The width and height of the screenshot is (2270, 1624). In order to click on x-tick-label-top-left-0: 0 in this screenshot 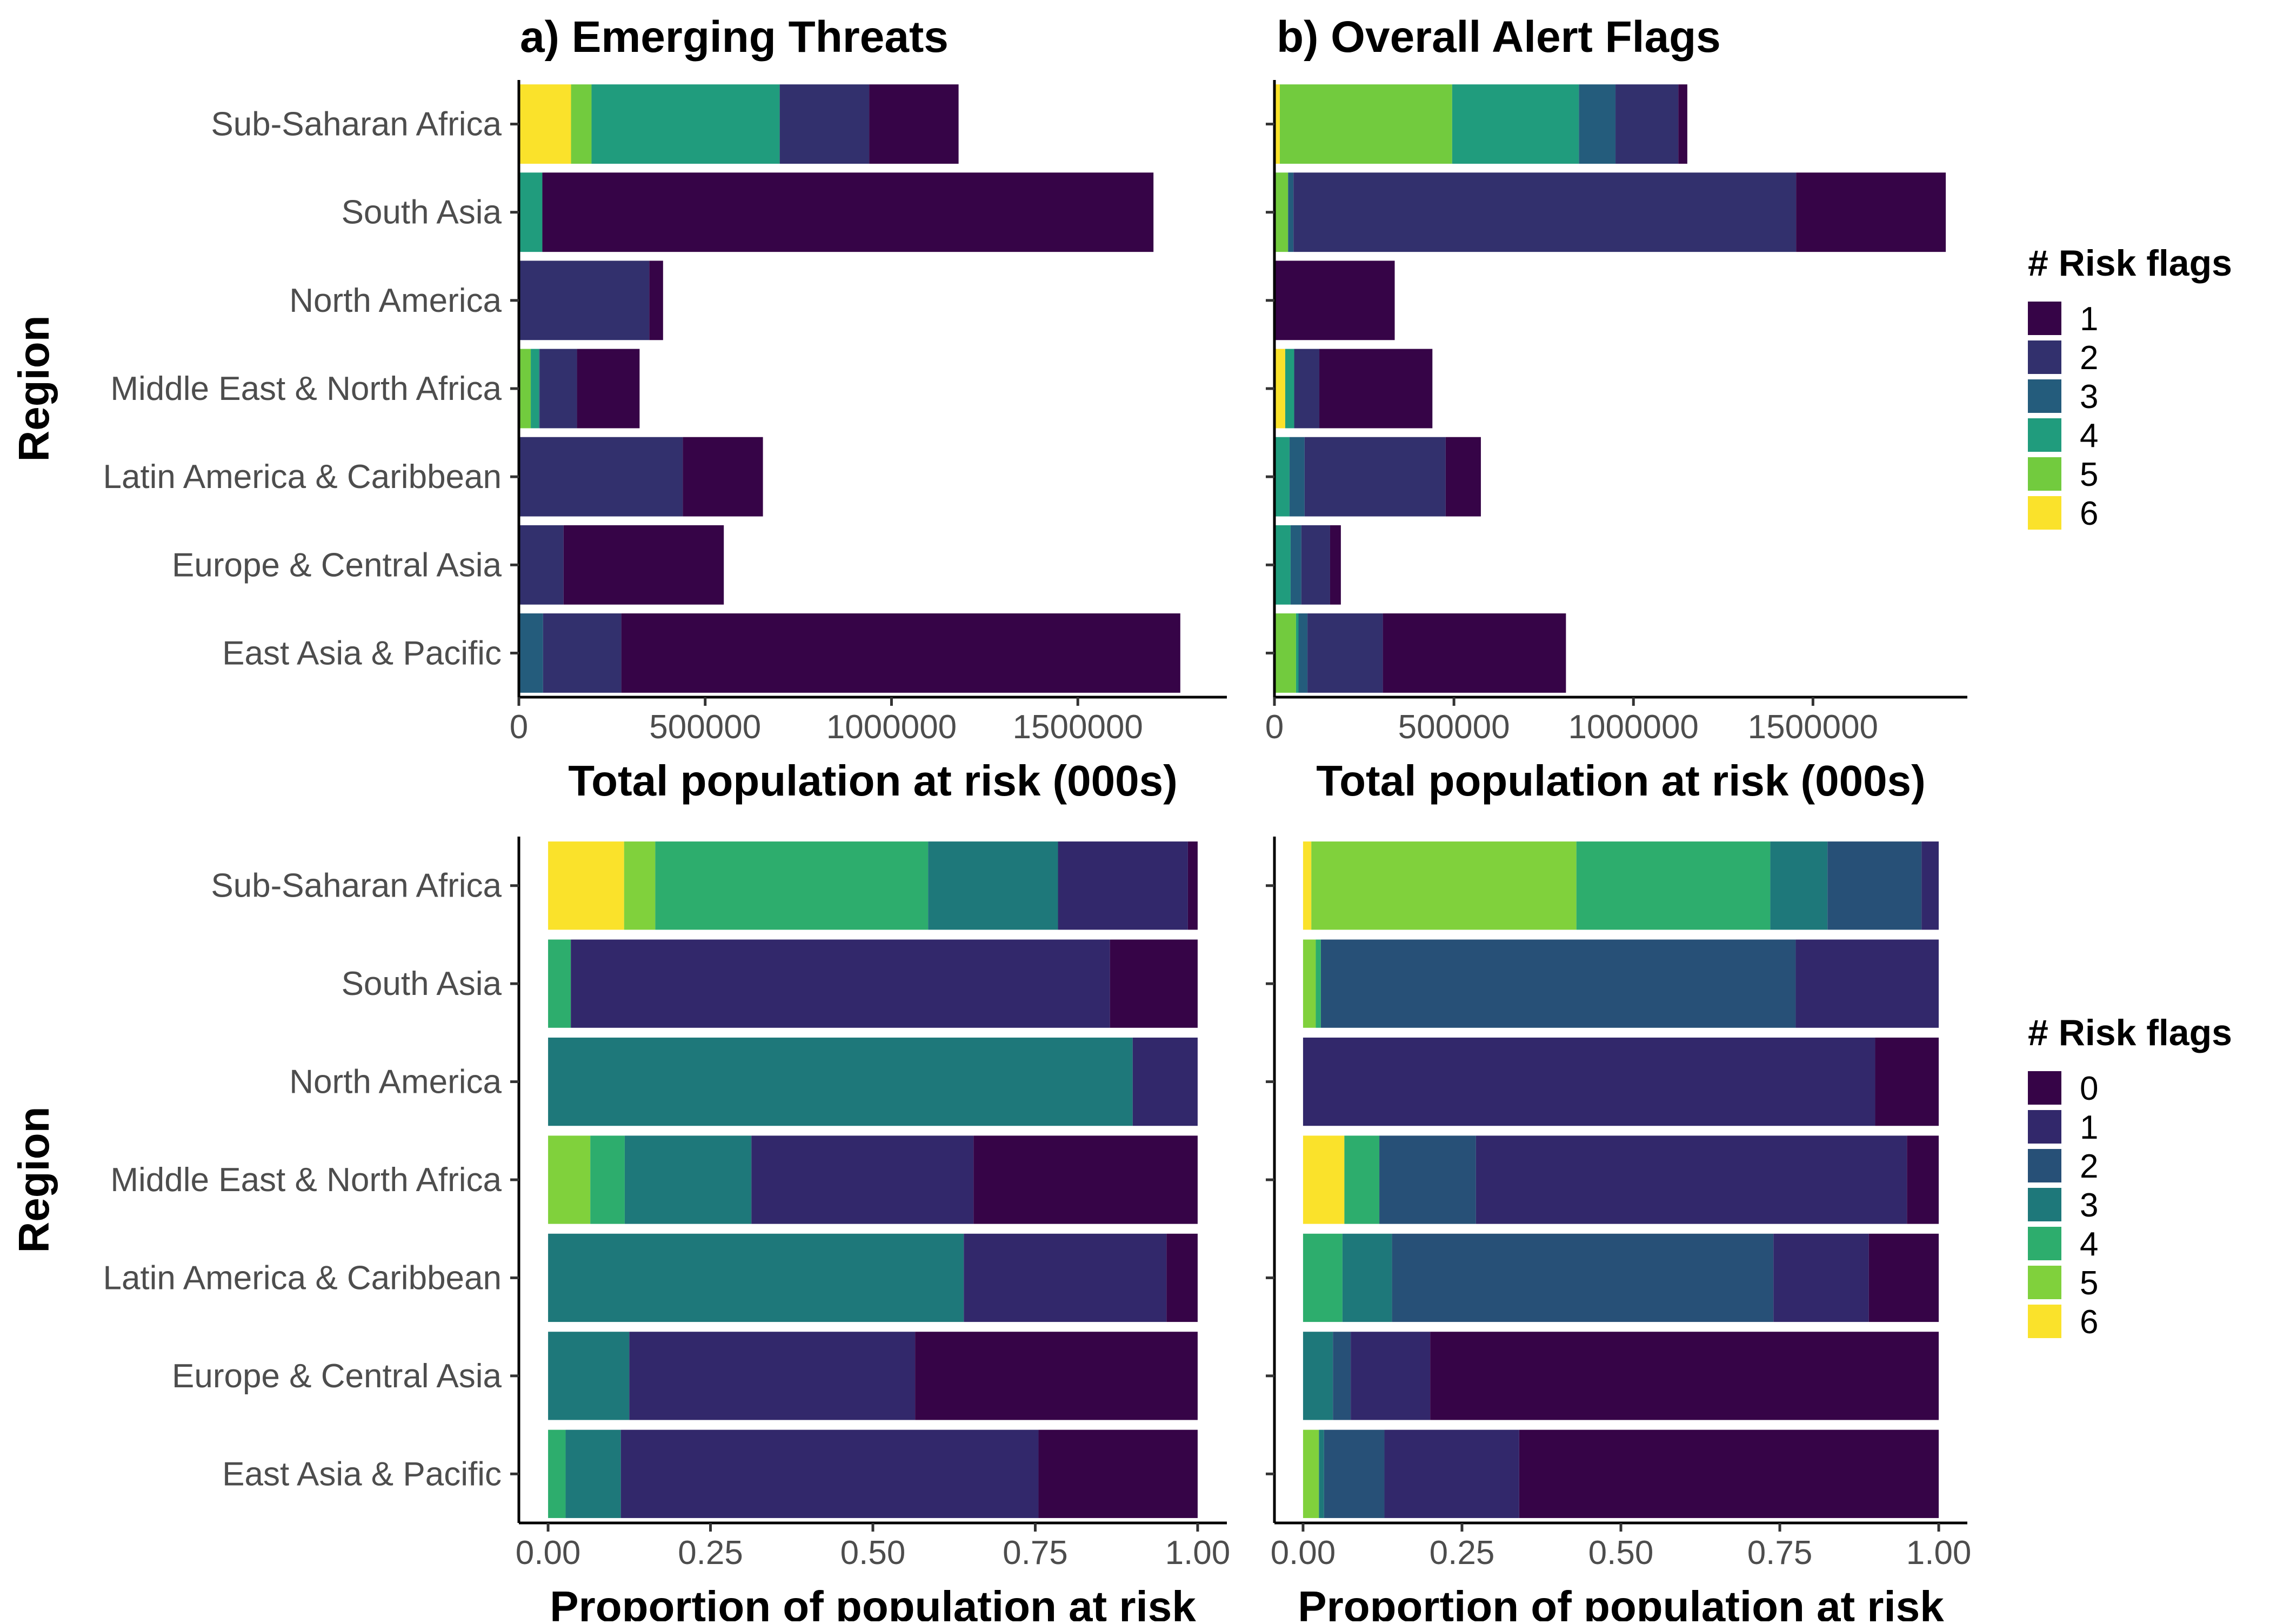, I will do `click(519, 727)`.